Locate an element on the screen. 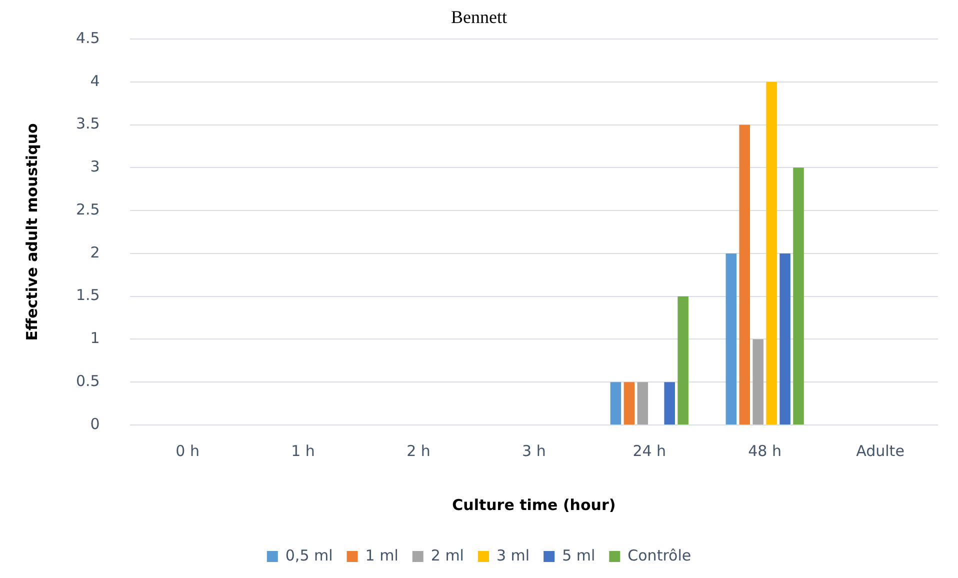 The height and width of the screenshot is (578, 958). legend-label: 5 ml is located at coordinates (579, 555).